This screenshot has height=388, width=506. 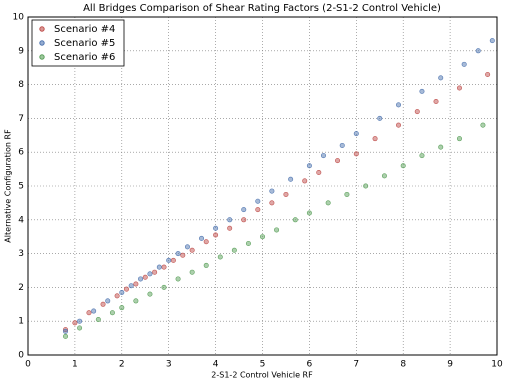 I want to click on y-axis-label: Alternative Configuration RF, so click(x=8, y=186).